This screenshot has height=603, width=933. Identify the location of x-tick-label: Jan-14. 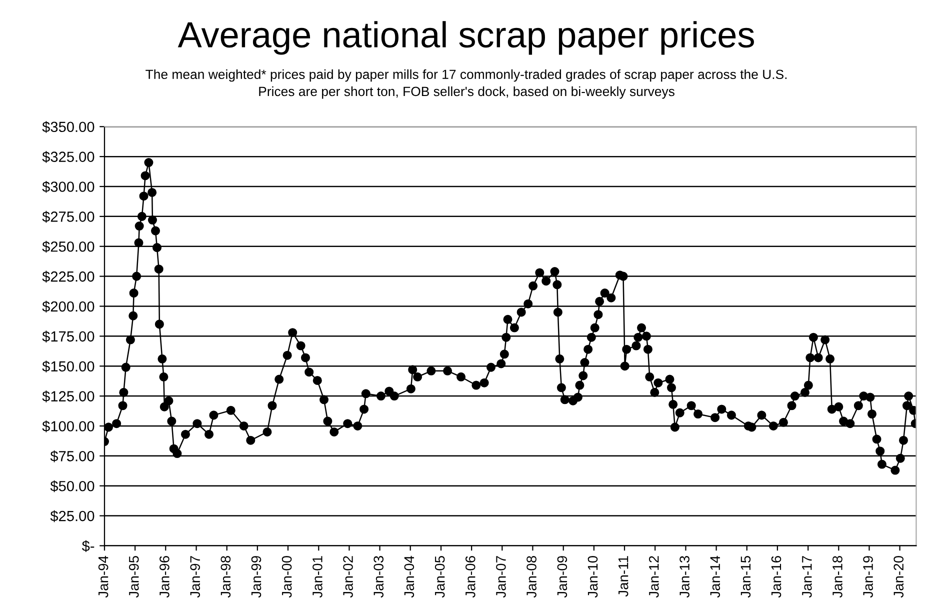
(715, 577).